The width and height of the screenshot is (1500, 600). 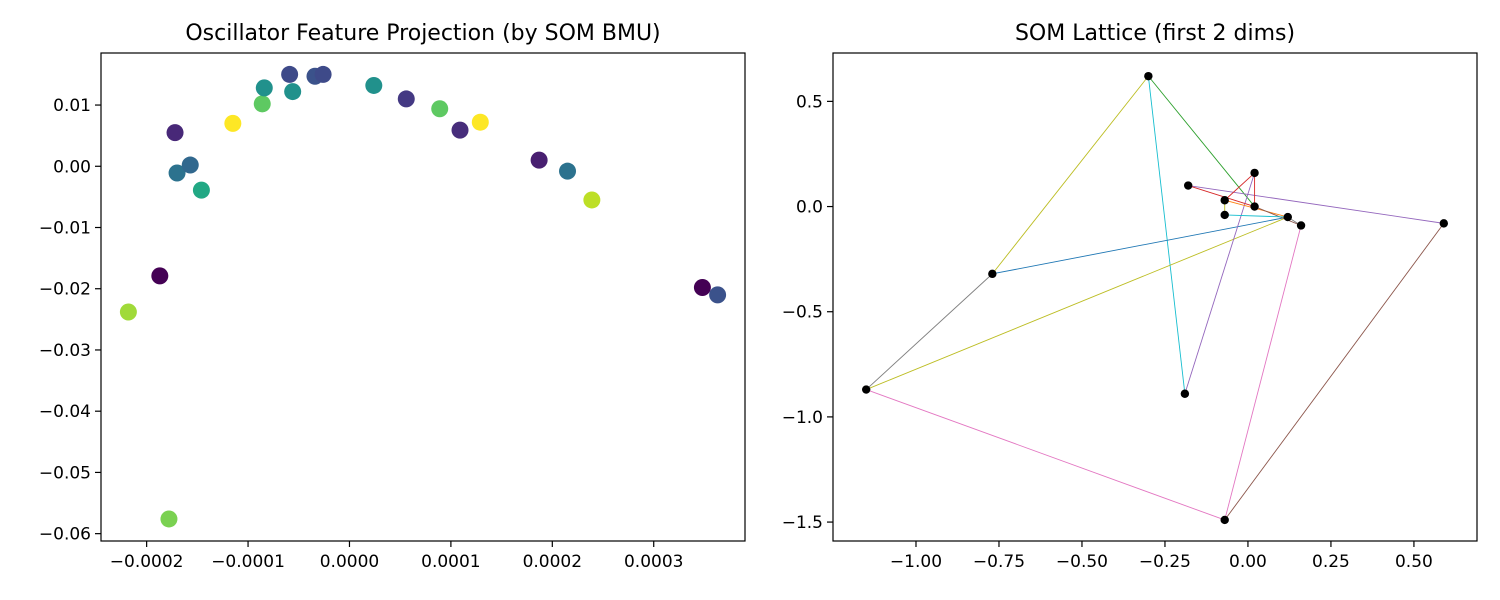 What do you see at coordinates (1414, 562) in the screenshot?
I see `lattice-x-tick-label: 0.50` at bounding box center [1414, 562].